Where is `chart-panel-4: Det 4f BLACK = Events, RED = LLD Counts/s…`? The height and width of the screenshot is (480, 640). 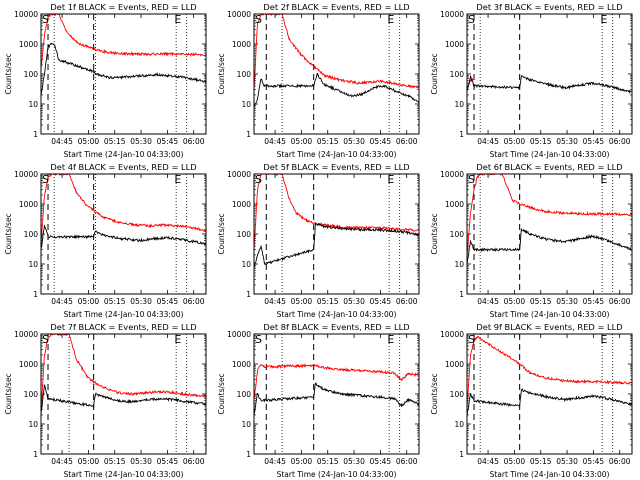 chart-panel-4: Det 4f BLACK = Events, RED = LLD Counts/s… is located at coordinates (105, 240).